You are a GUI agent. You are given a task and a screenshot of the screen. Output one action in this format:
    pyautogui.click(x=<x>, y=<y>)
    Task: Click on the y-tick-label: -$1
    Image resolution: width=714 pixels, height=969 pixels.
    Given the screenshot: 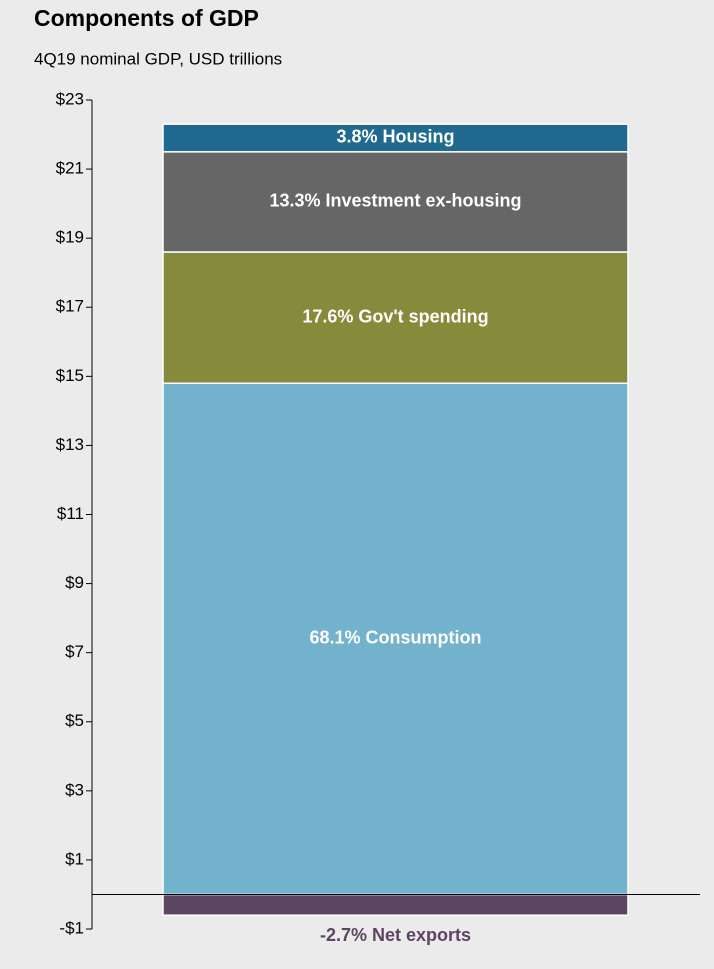 What is the action you would take?
    pyautogui.click(x=71, y=927)
    